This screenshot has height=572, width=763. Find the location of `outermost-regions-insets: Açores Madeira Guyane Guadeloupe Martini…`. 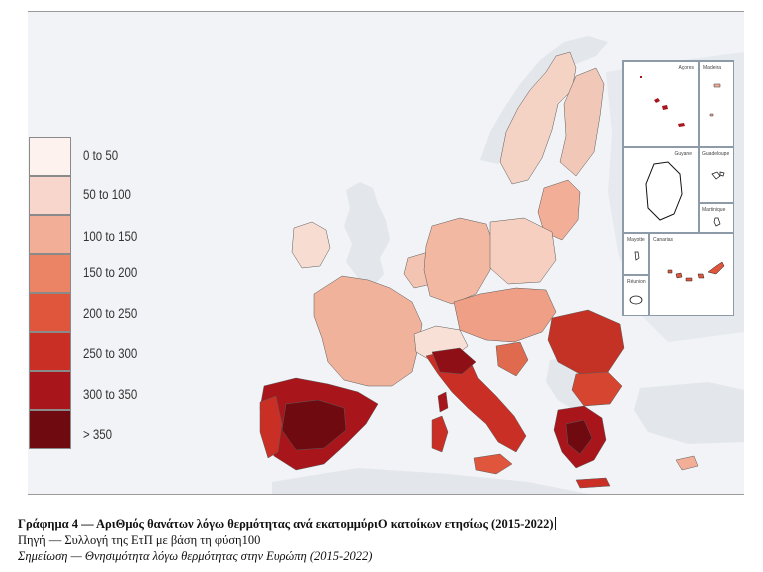

outermost-regions-insets: Açores Madeira Guyane Guadeloupe Martini… is located at coordinates (678, 188).